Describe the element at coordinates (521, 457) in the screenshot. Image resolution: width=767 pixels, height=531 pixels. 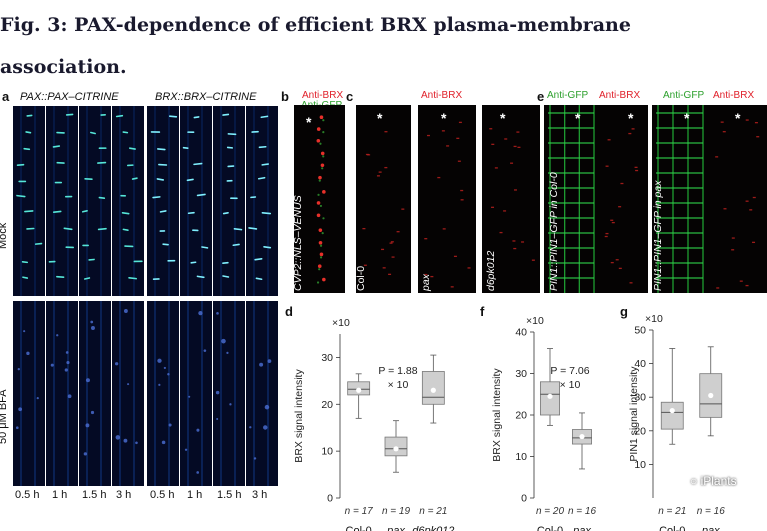
I see `y-tick-label: 10` at that location.